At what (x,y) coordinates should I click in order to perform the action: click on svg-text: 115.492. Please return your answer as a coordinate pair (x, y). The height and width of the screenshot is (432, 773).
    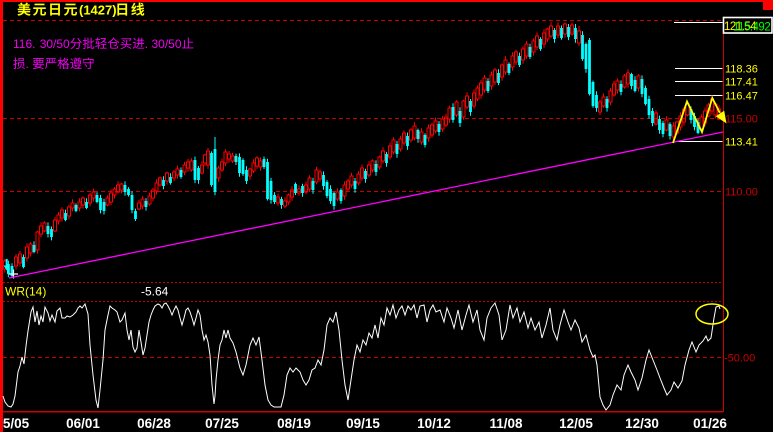
    Looking at the image, I should click on (751, 28).